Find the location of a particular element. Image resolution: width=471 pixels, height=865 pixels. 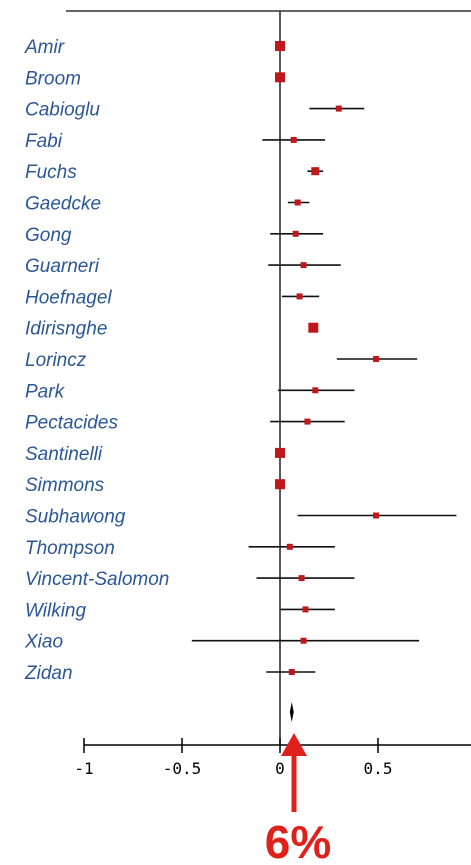

study-row: Amir is located at coordinates (154, 47).